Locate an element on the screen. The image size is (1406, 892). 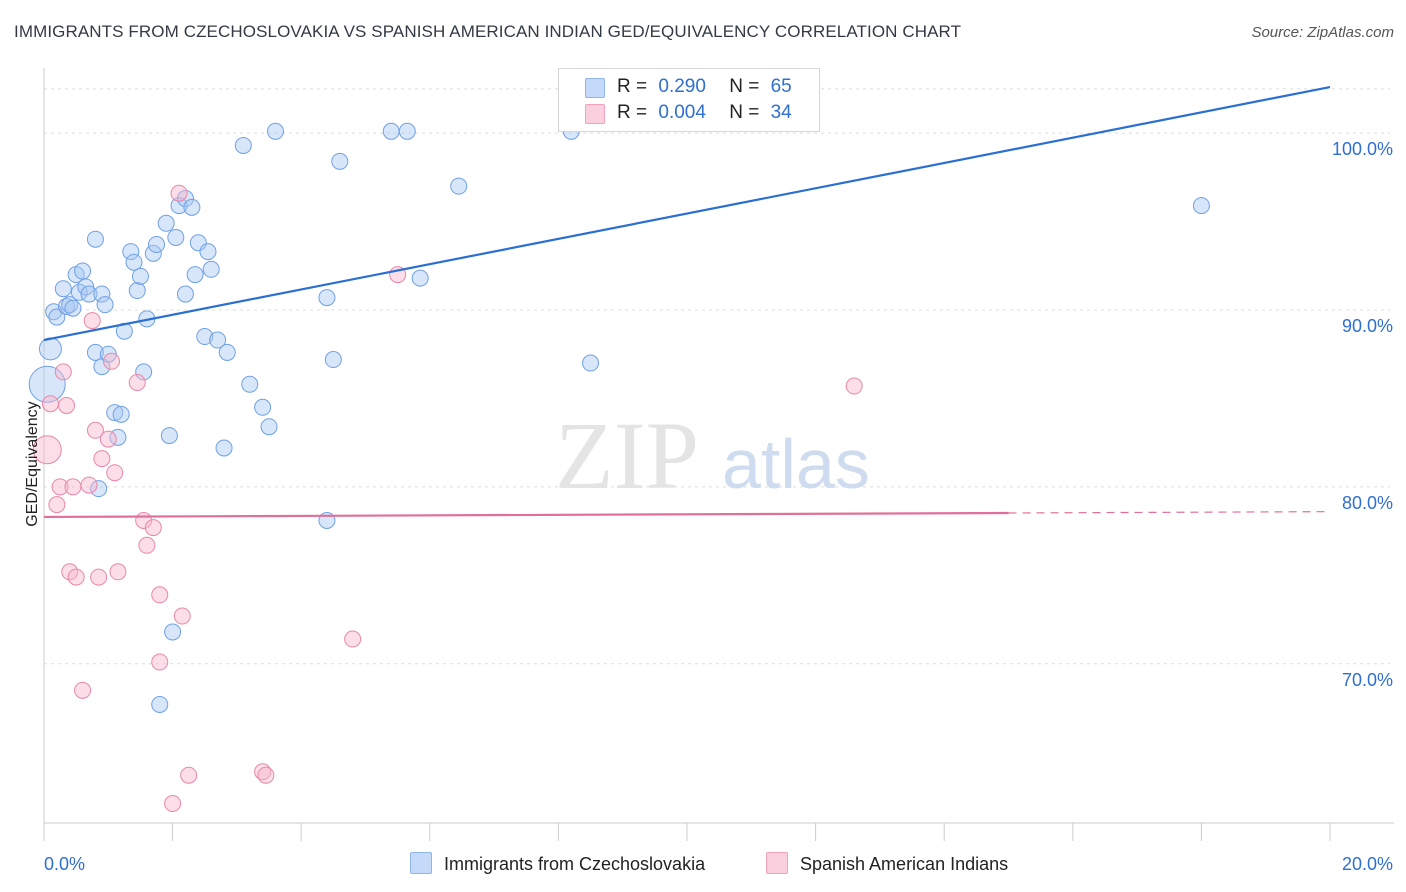
legend: R = 0.290 N = 65 R = 0.004 N = 34 is located at coordinates (689, 100).